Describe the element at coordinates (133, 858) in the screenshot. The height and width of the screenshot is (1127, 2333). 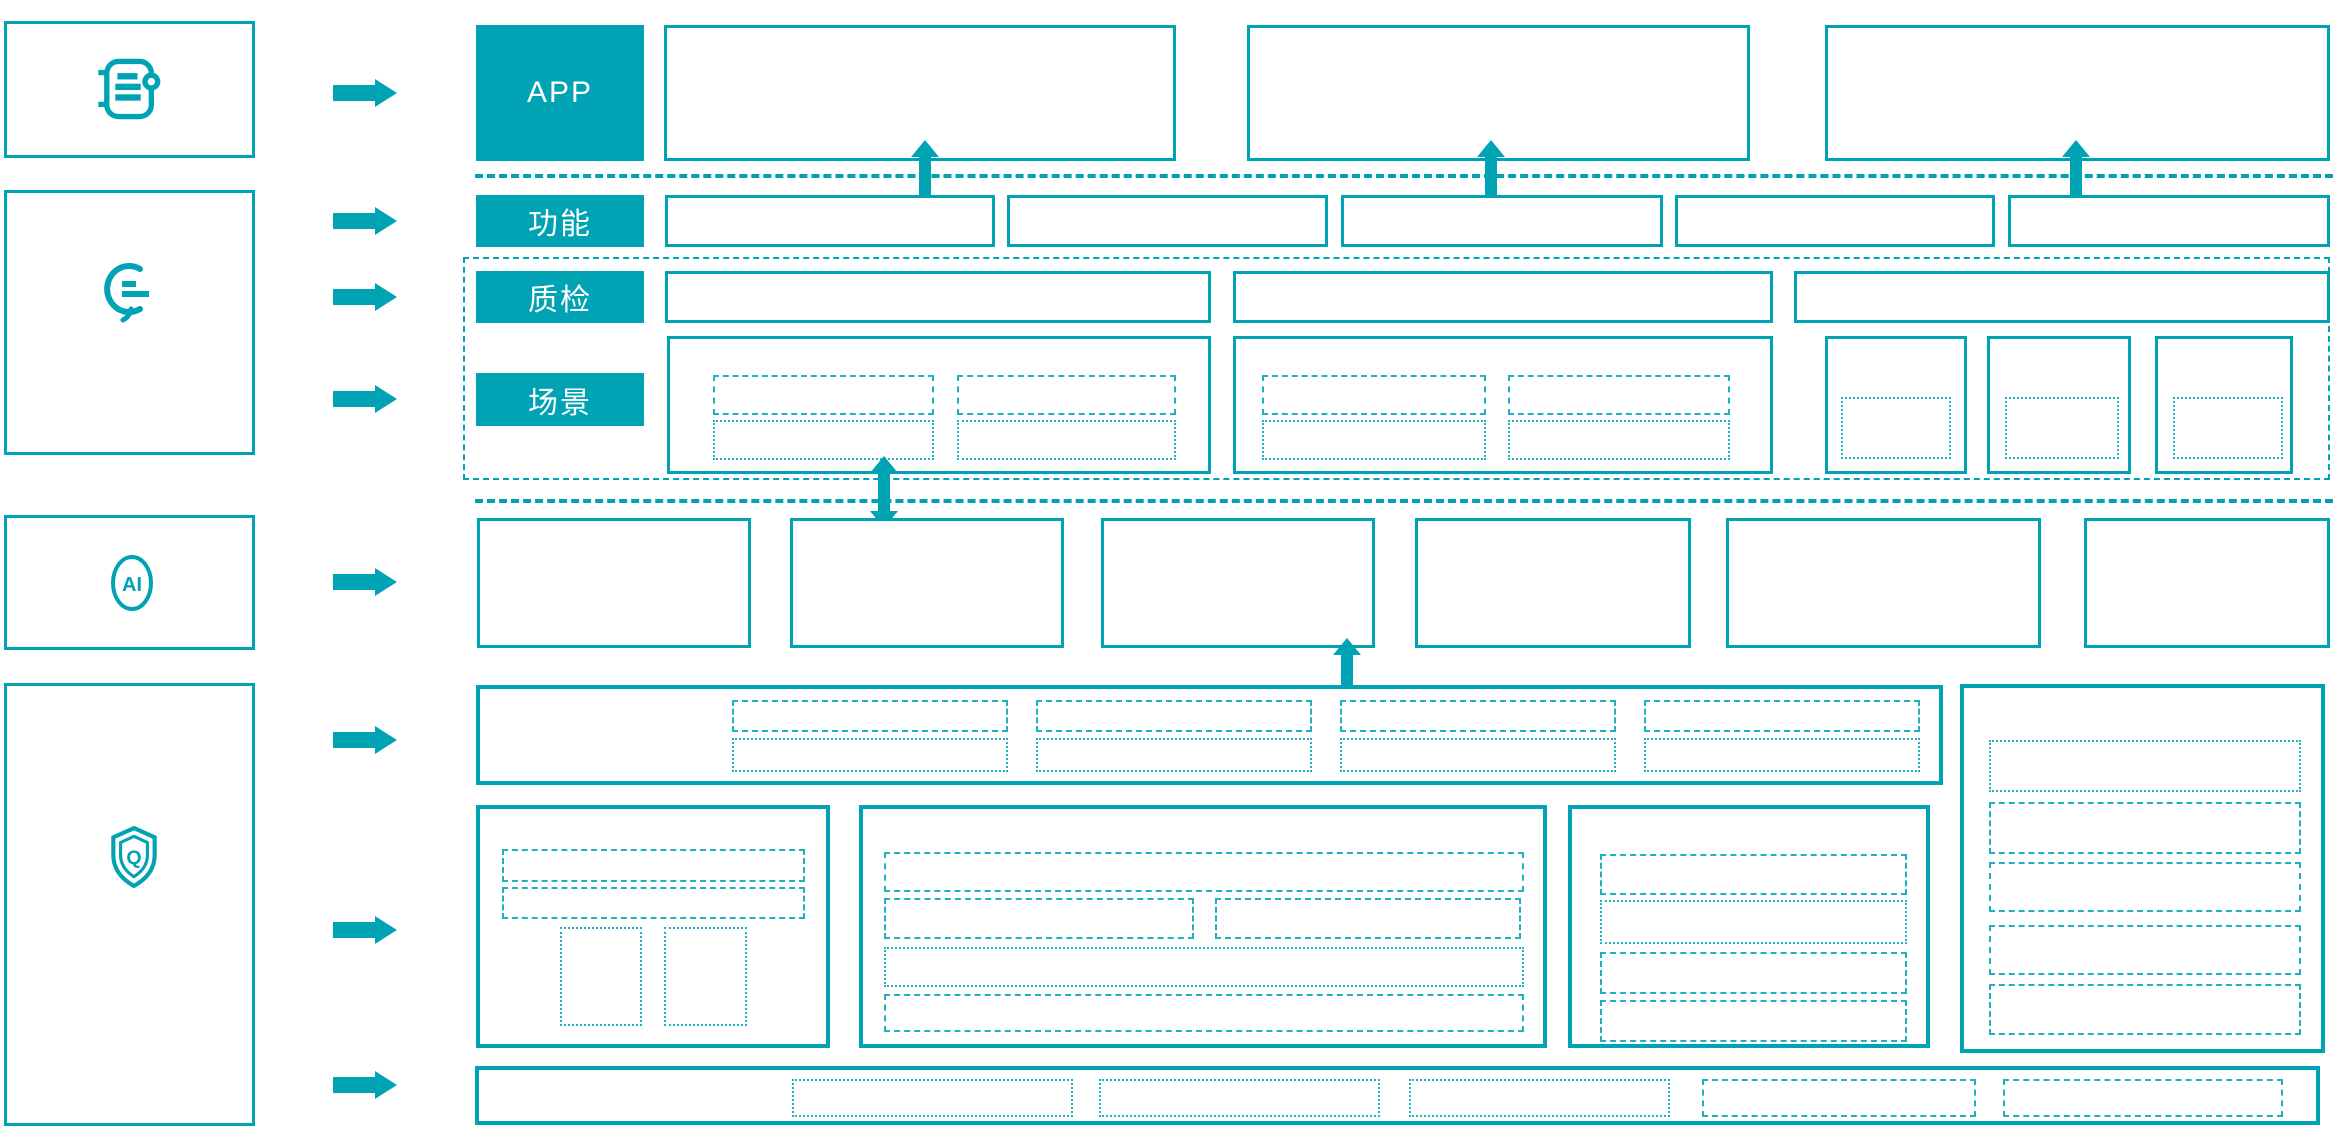
I see `q-icon-text: Q` at that location.